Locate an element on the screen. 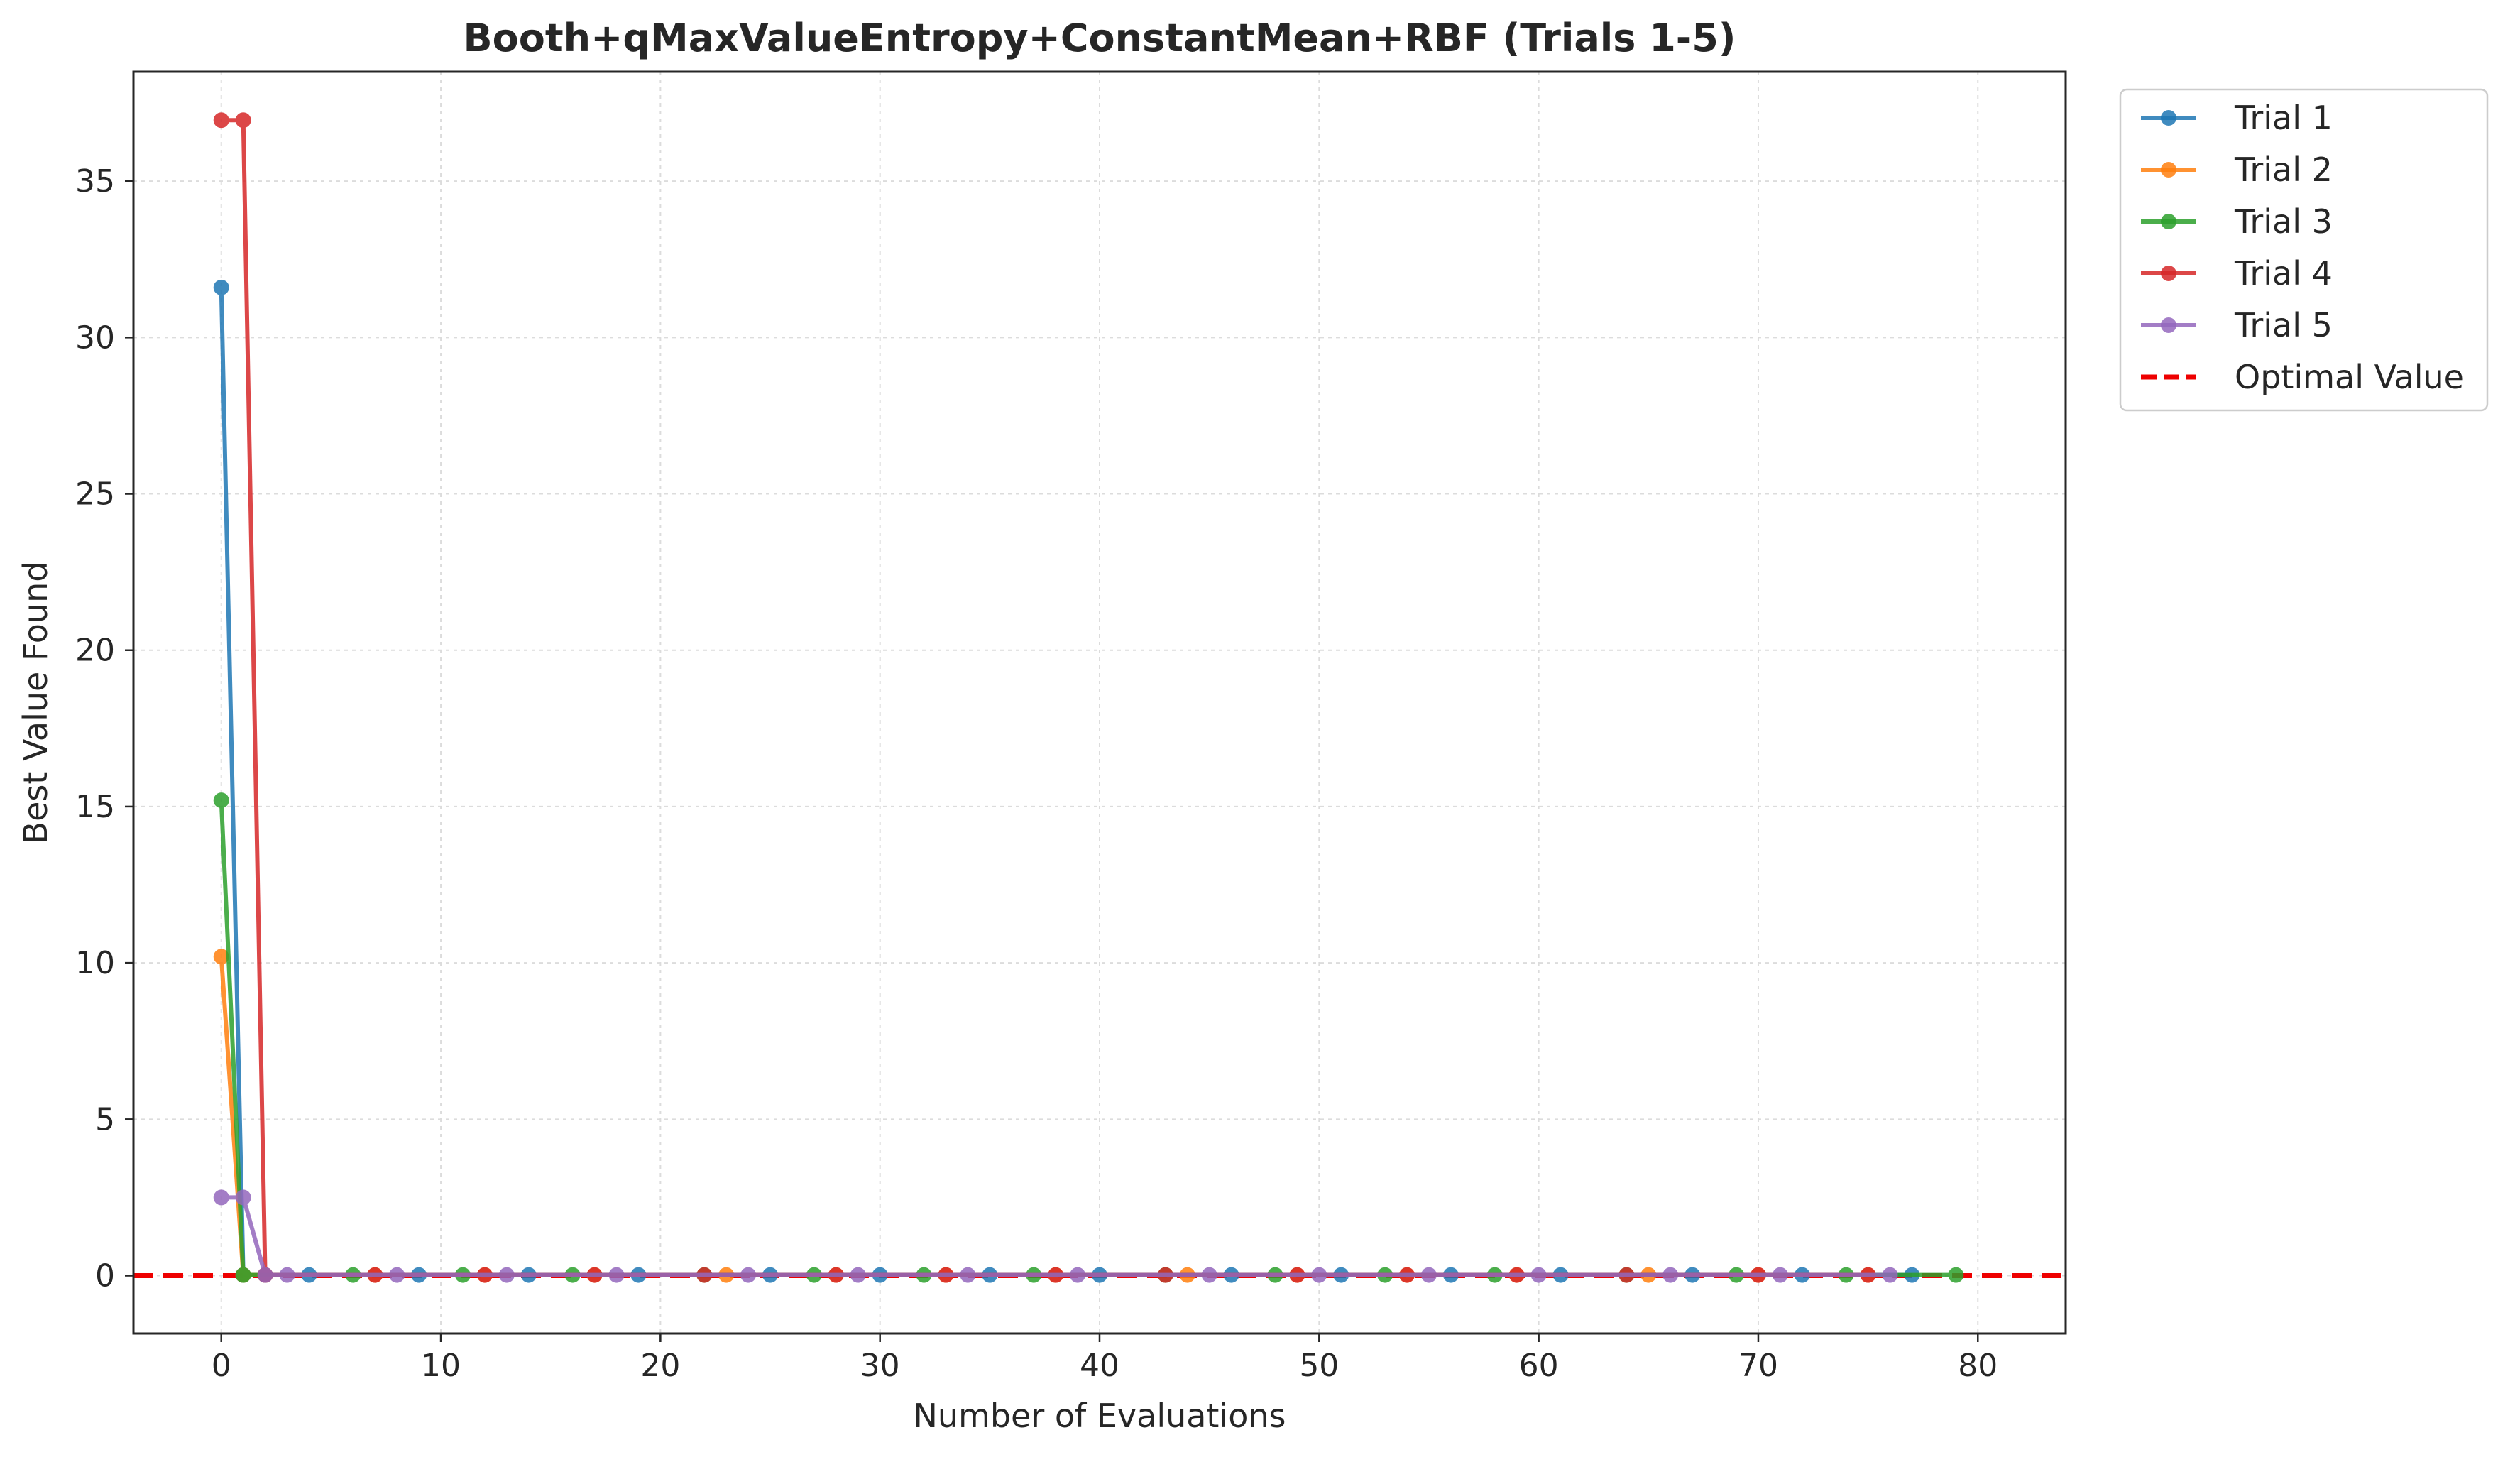 Image resolution: width=2520 pixels, height=1457 pixels. legend-box is located at coordinates (2304, 250).